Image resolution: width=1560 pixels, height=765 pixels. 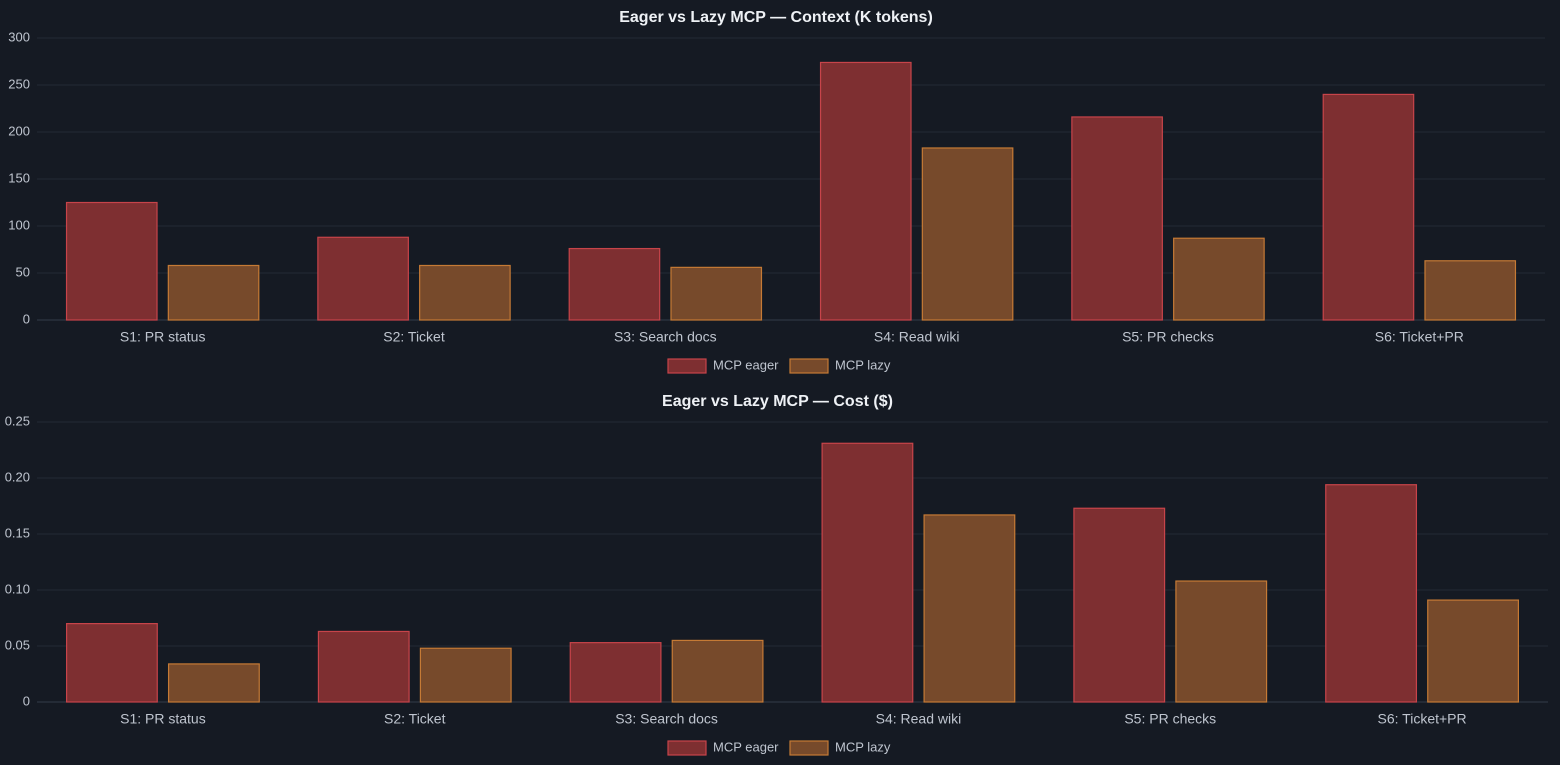 I want to click on y-tick-label: 0.25, so click(x=17, y=420).